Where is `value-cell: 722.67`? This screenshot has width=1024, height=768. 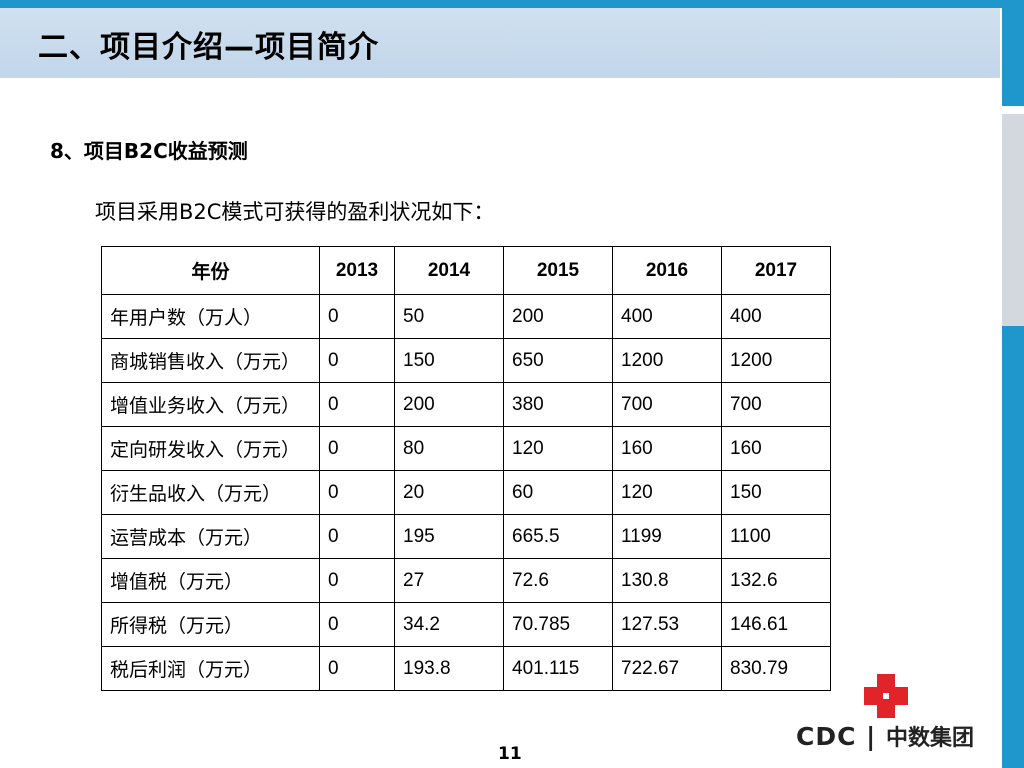
value-cell: 722.67 is located at coordinates (667, 668).